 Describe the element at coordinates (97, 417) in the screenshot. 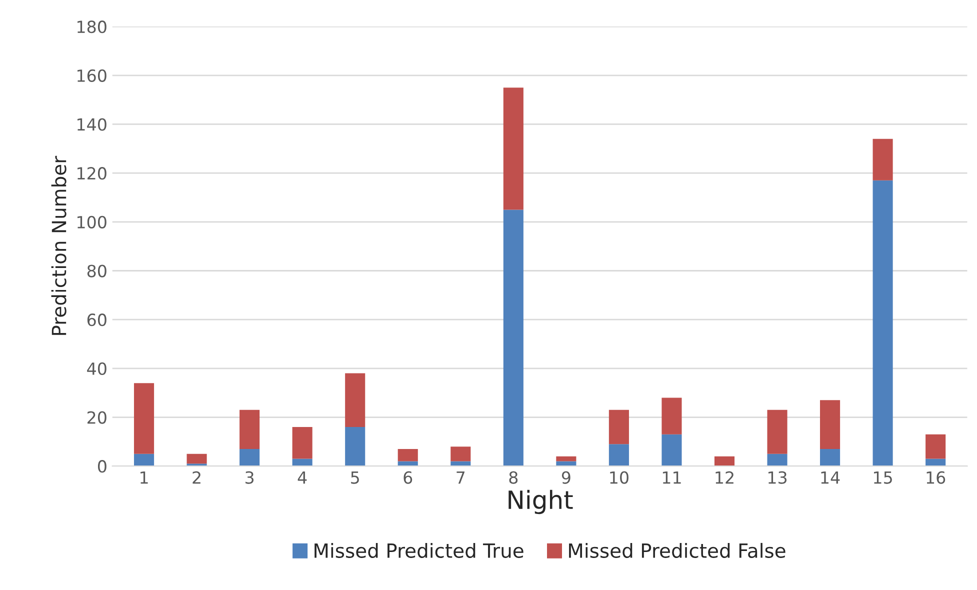

I see `y-tick-label: 20` at that location.